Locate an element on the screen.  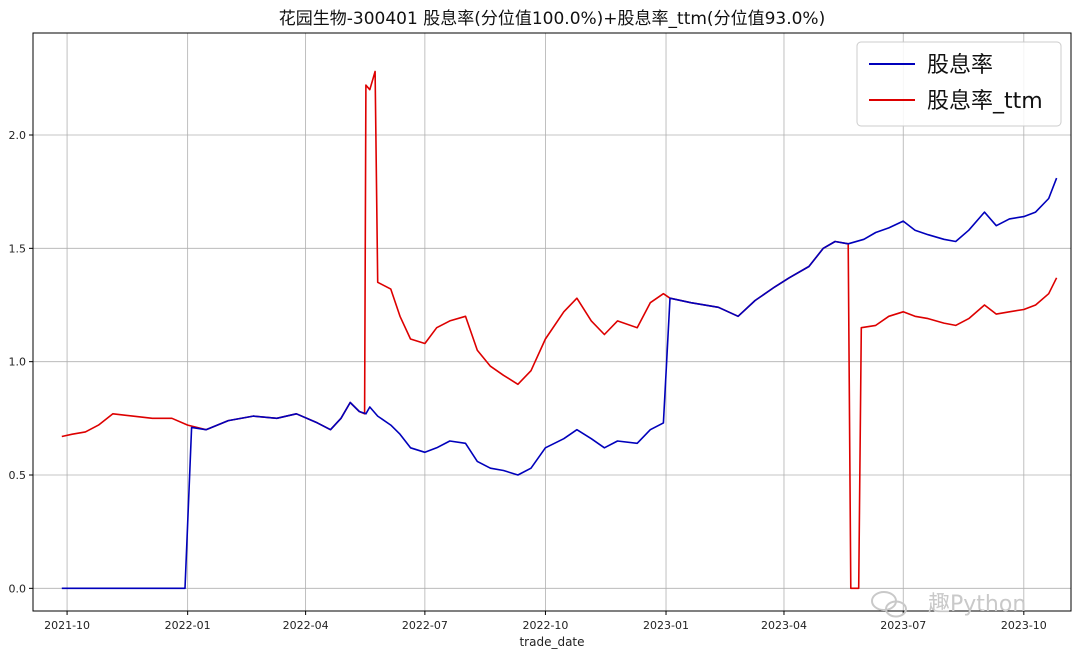
x-tick-label: 2022-01 is located at coordinates (188, 625).